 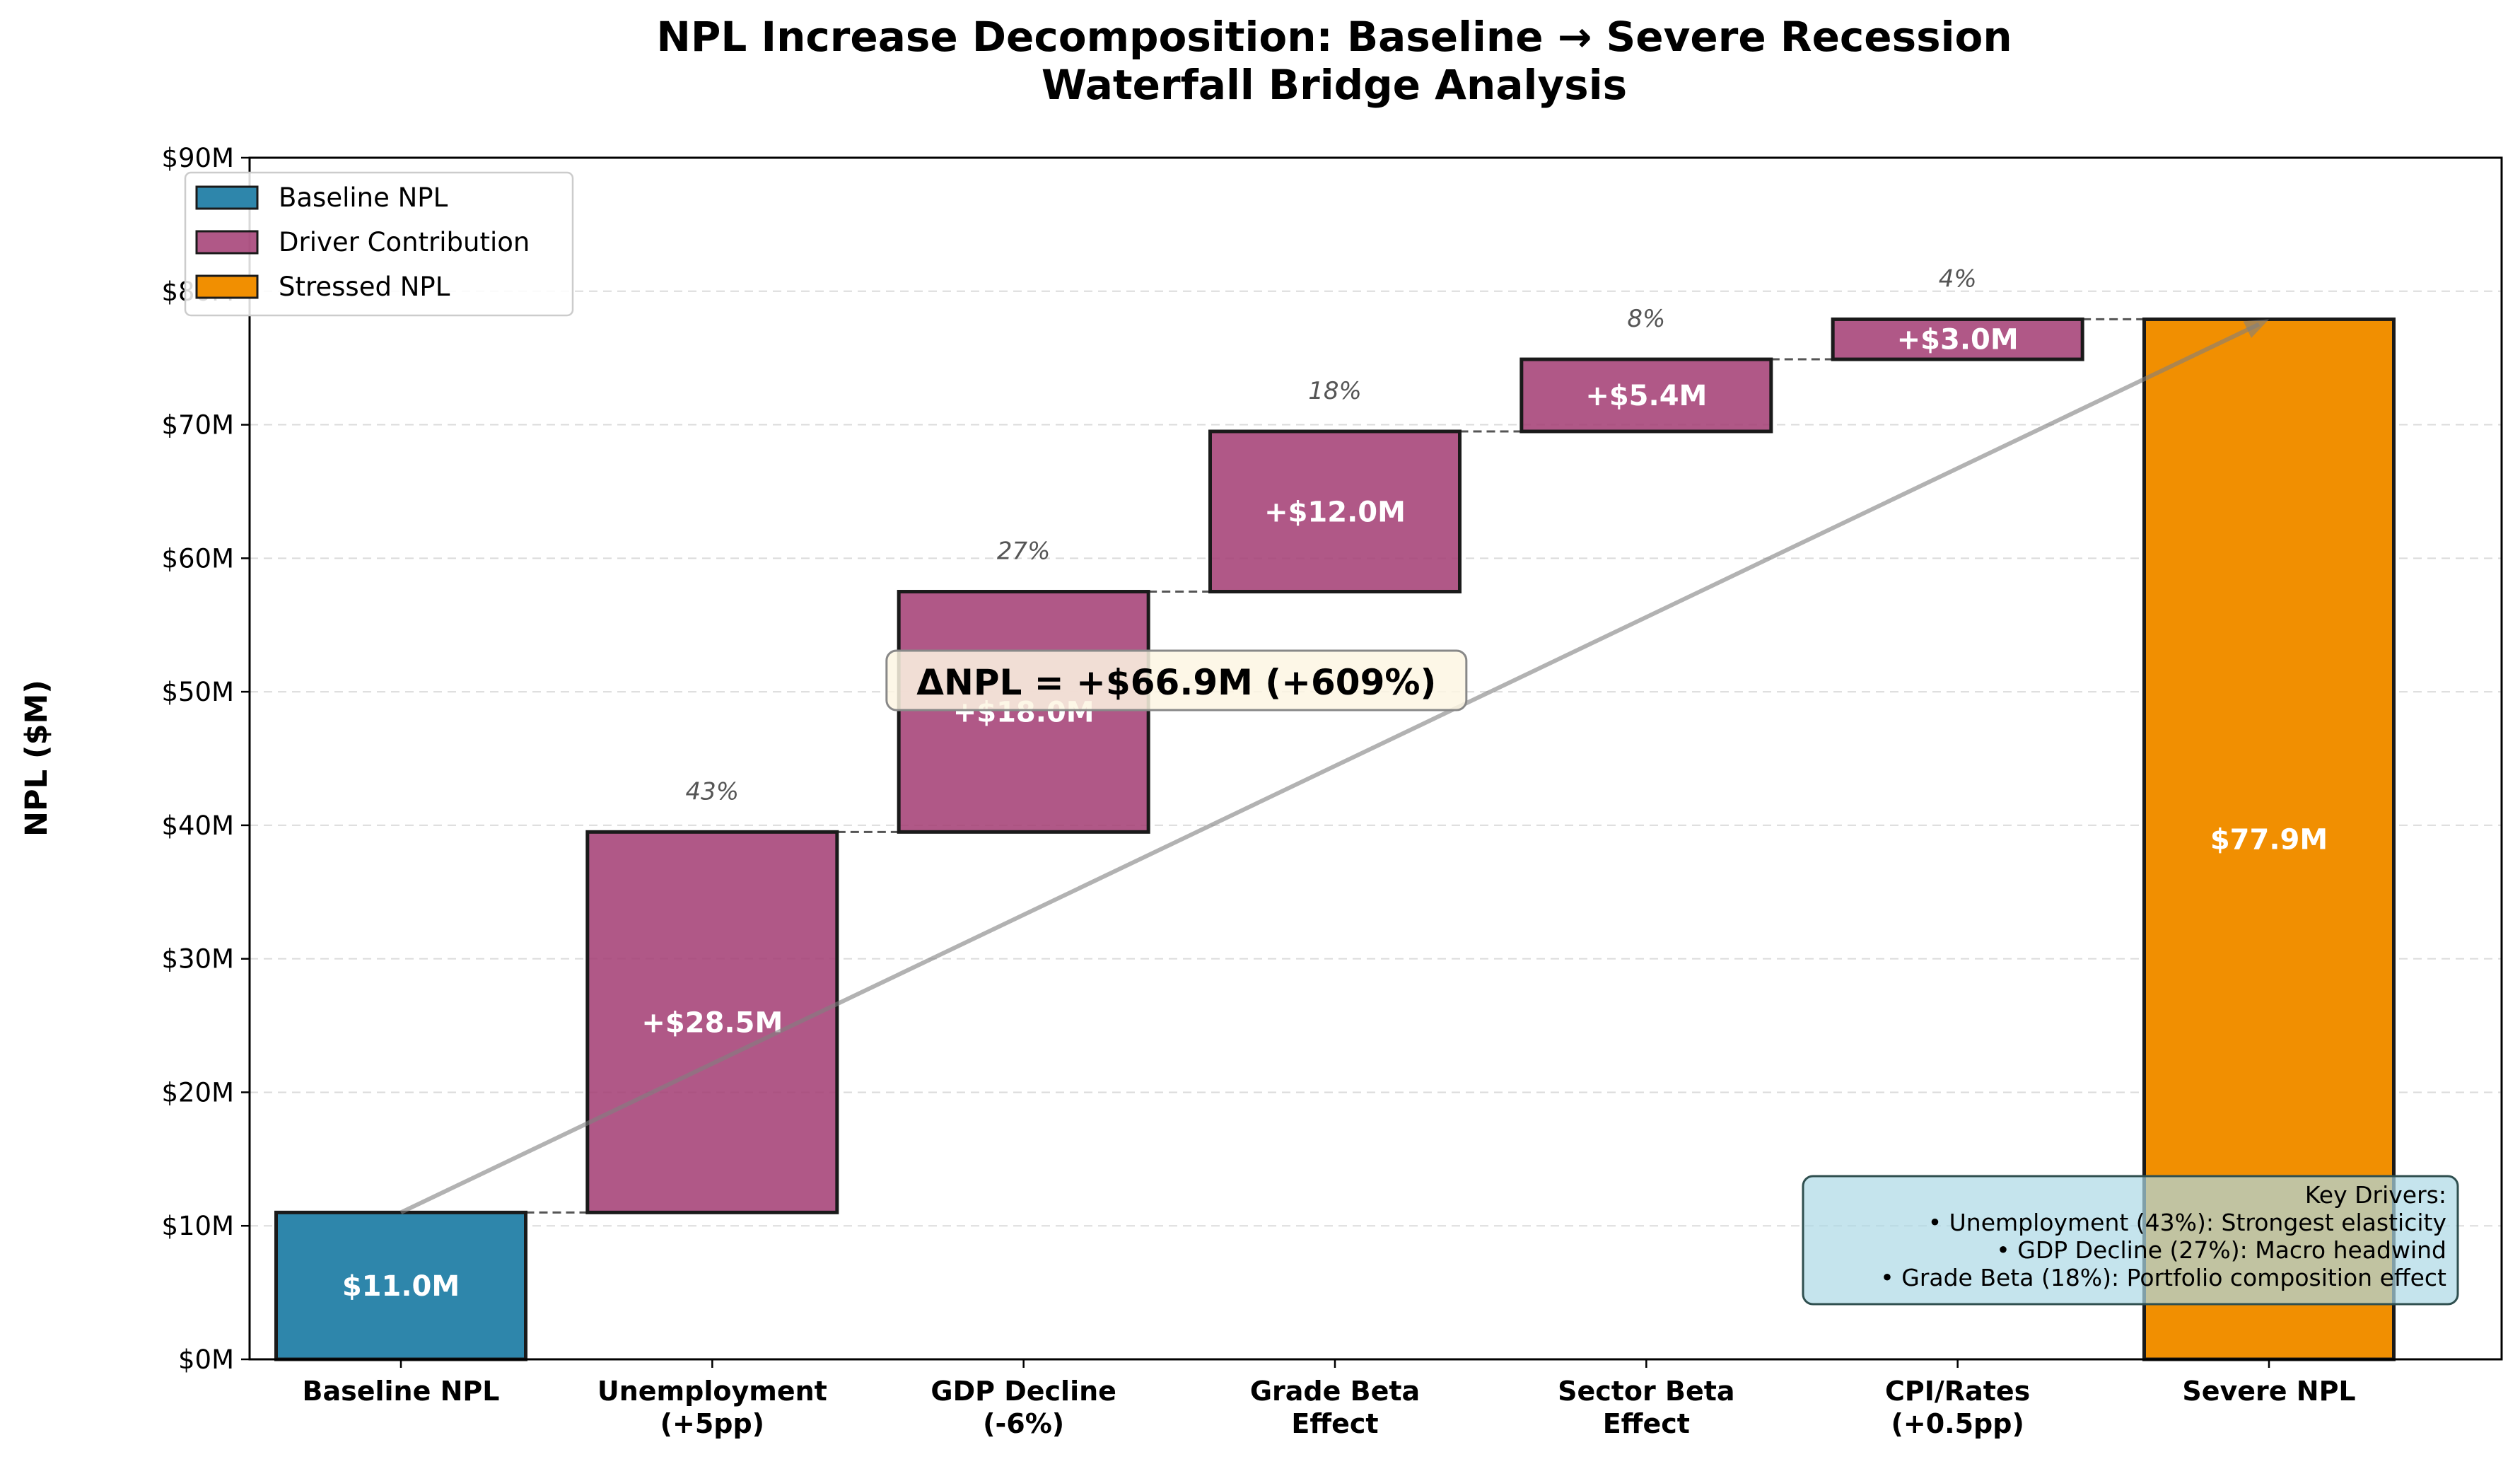 I want to click on x-tick-label: GDP Decline, so click(x=1024, y=1391).